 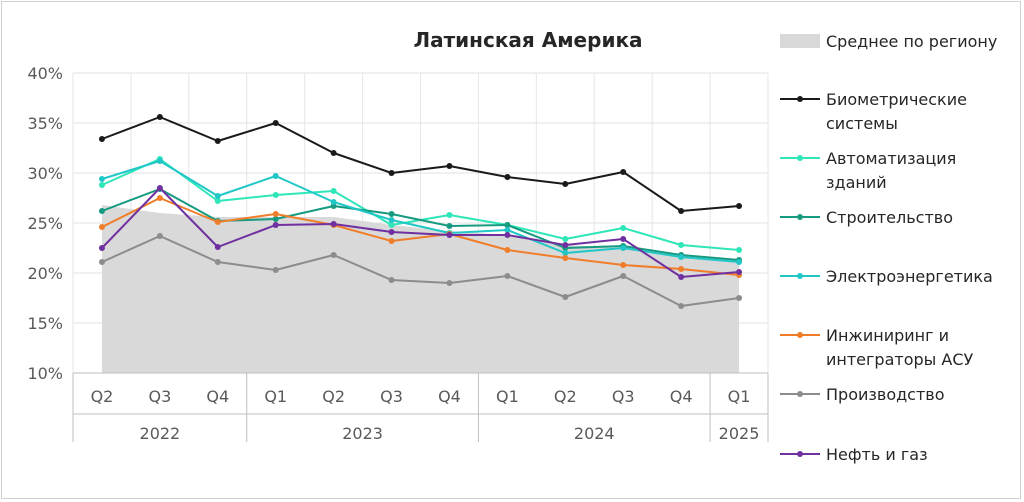 What do you see at coordinates (899, 359) in the screenshot?
I see `legend-label: интеграторы АСУ` at bounding box center [899, 359].